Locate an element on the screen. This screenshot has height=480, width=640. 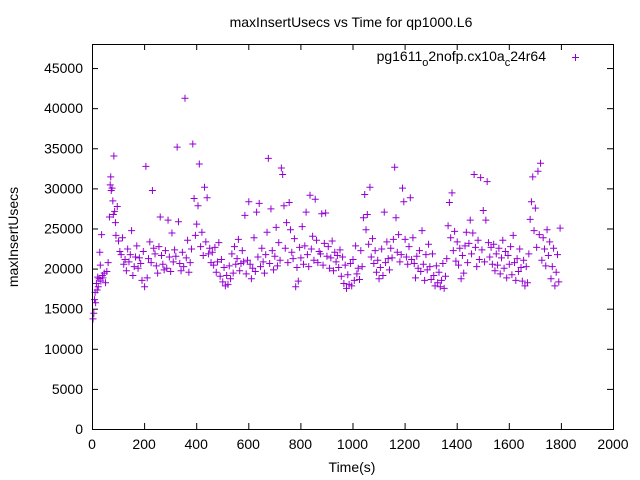
legend-marker is located at coordinates (575, 57).